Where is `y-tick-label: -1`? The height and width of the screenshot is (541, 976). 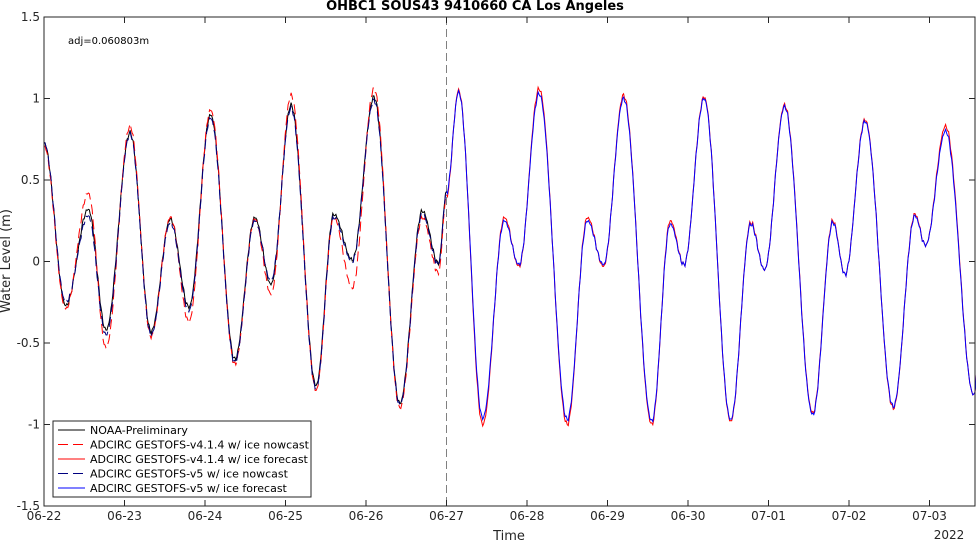
y-tick-label: -1 is located at coordinates (34, 425).